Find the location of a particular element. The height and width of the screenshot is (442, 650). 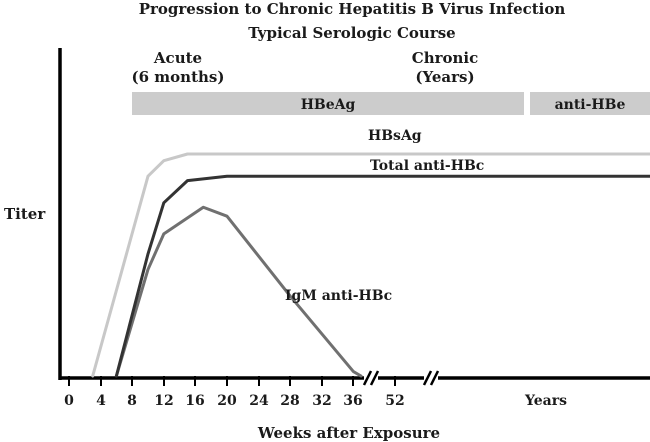

series-label-total-anti-hbc: Total anti-HBc is located at coordinates (427, 166).